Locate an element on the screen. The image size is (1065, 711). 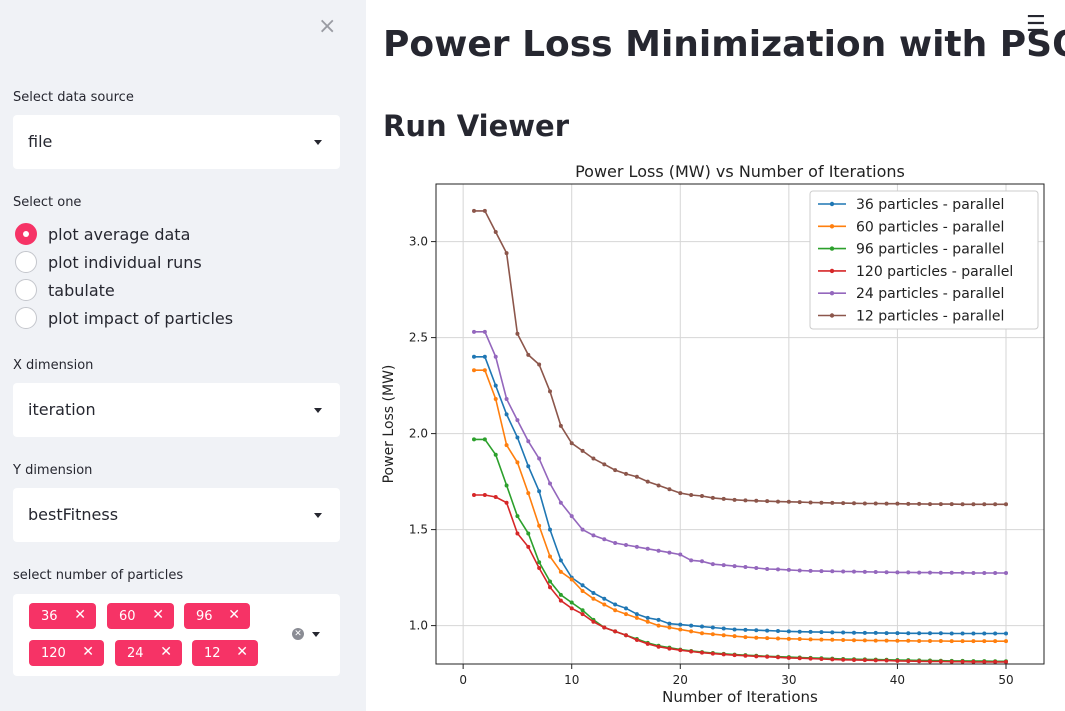
radio-plot-average-data: plot average data is located at coordinates (102, 234).